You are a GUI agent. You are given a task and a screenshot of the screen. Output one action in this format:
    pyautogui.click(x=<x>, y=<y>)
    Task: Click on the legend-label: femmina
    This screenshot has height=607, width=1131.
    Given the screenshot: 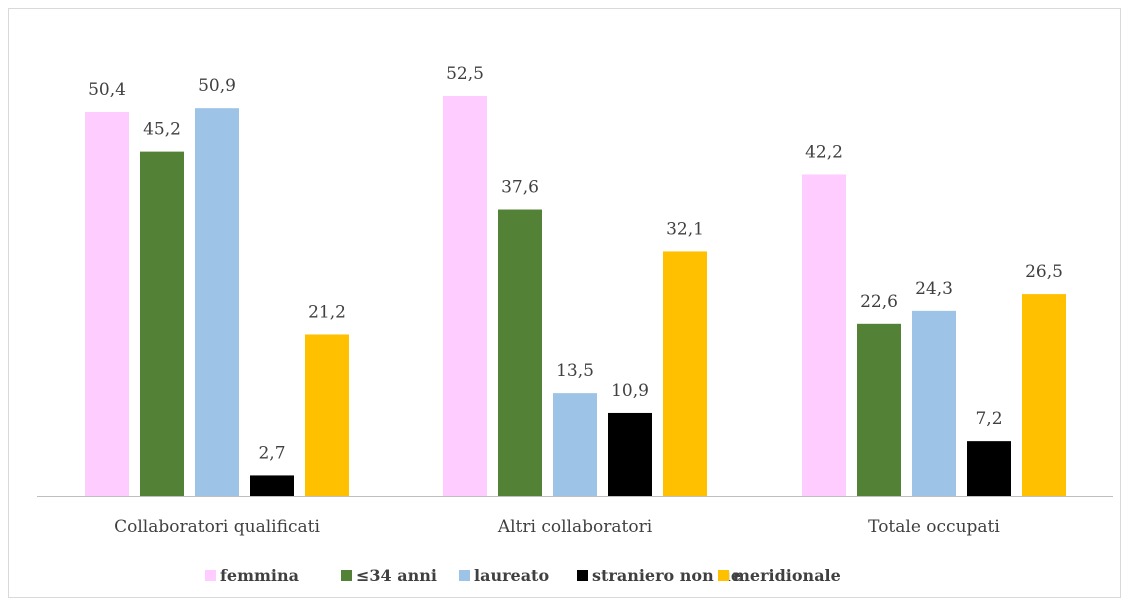 What is the action you would take?
    pyautogui.click(x=259, y=575)
    